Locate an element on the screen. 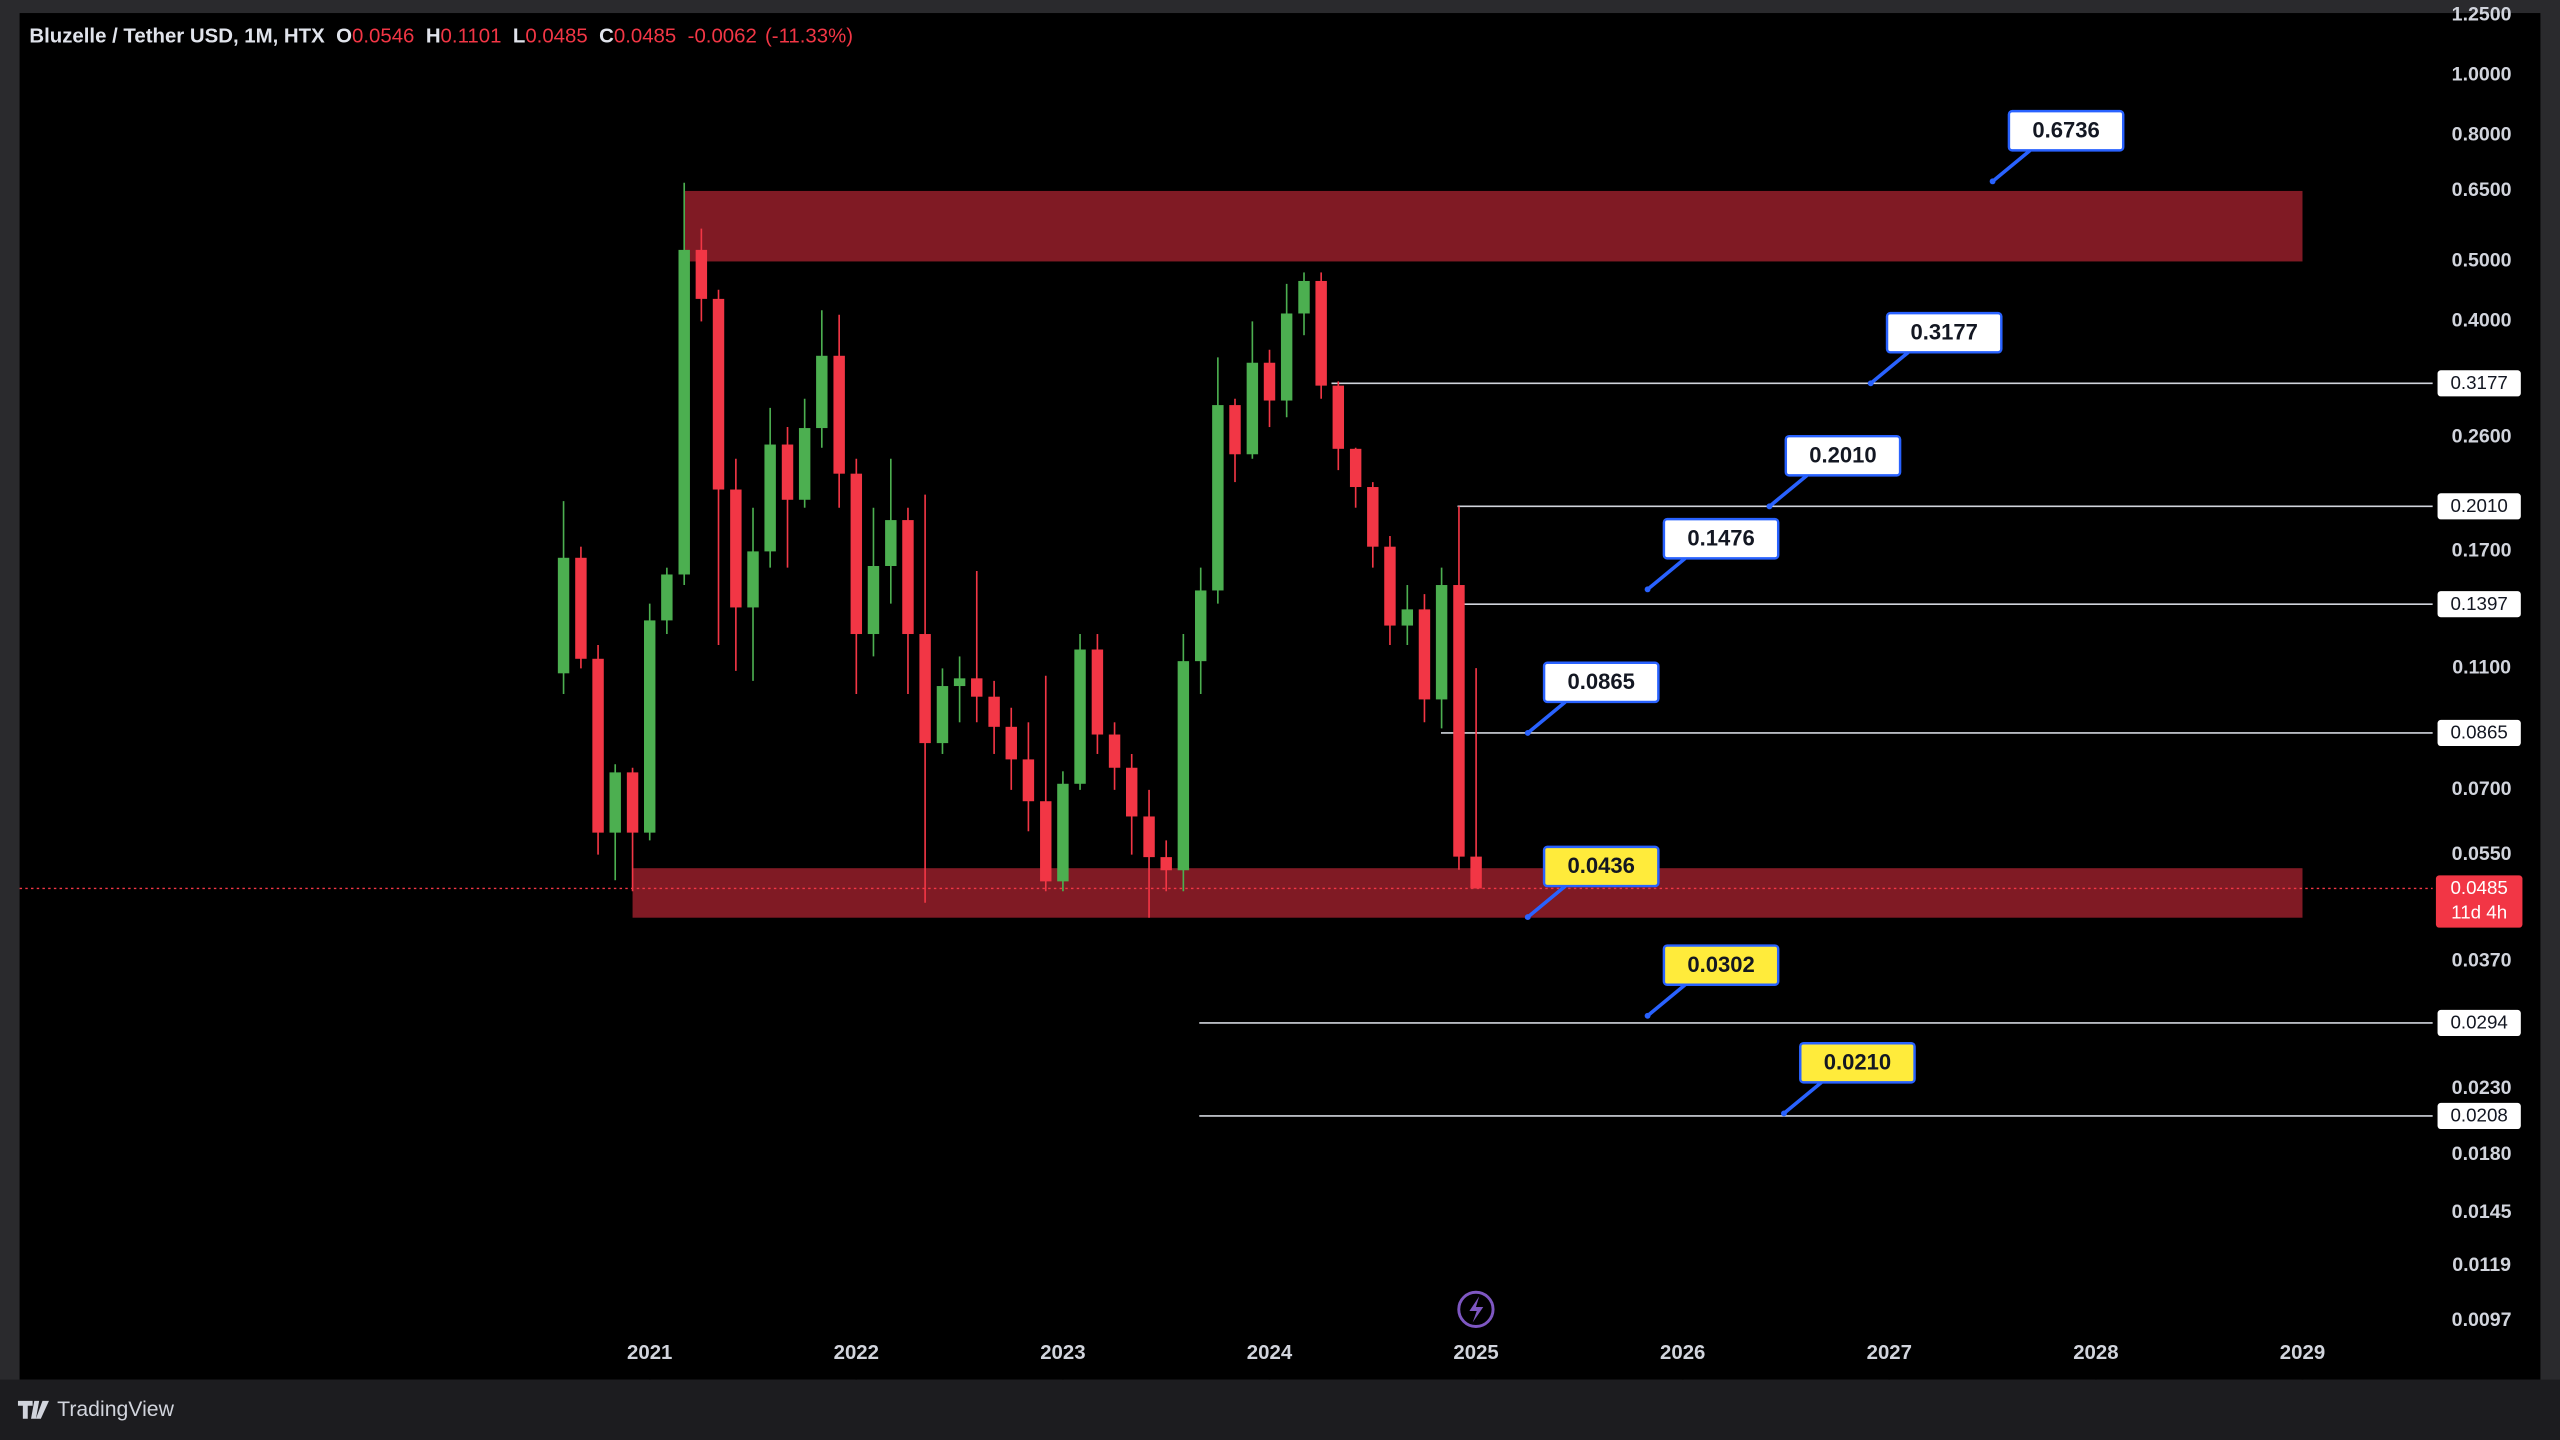 This screenshot has height=1440, width=2560. y-tick-label: 0.0370 is located at coordinates (2482, 960).